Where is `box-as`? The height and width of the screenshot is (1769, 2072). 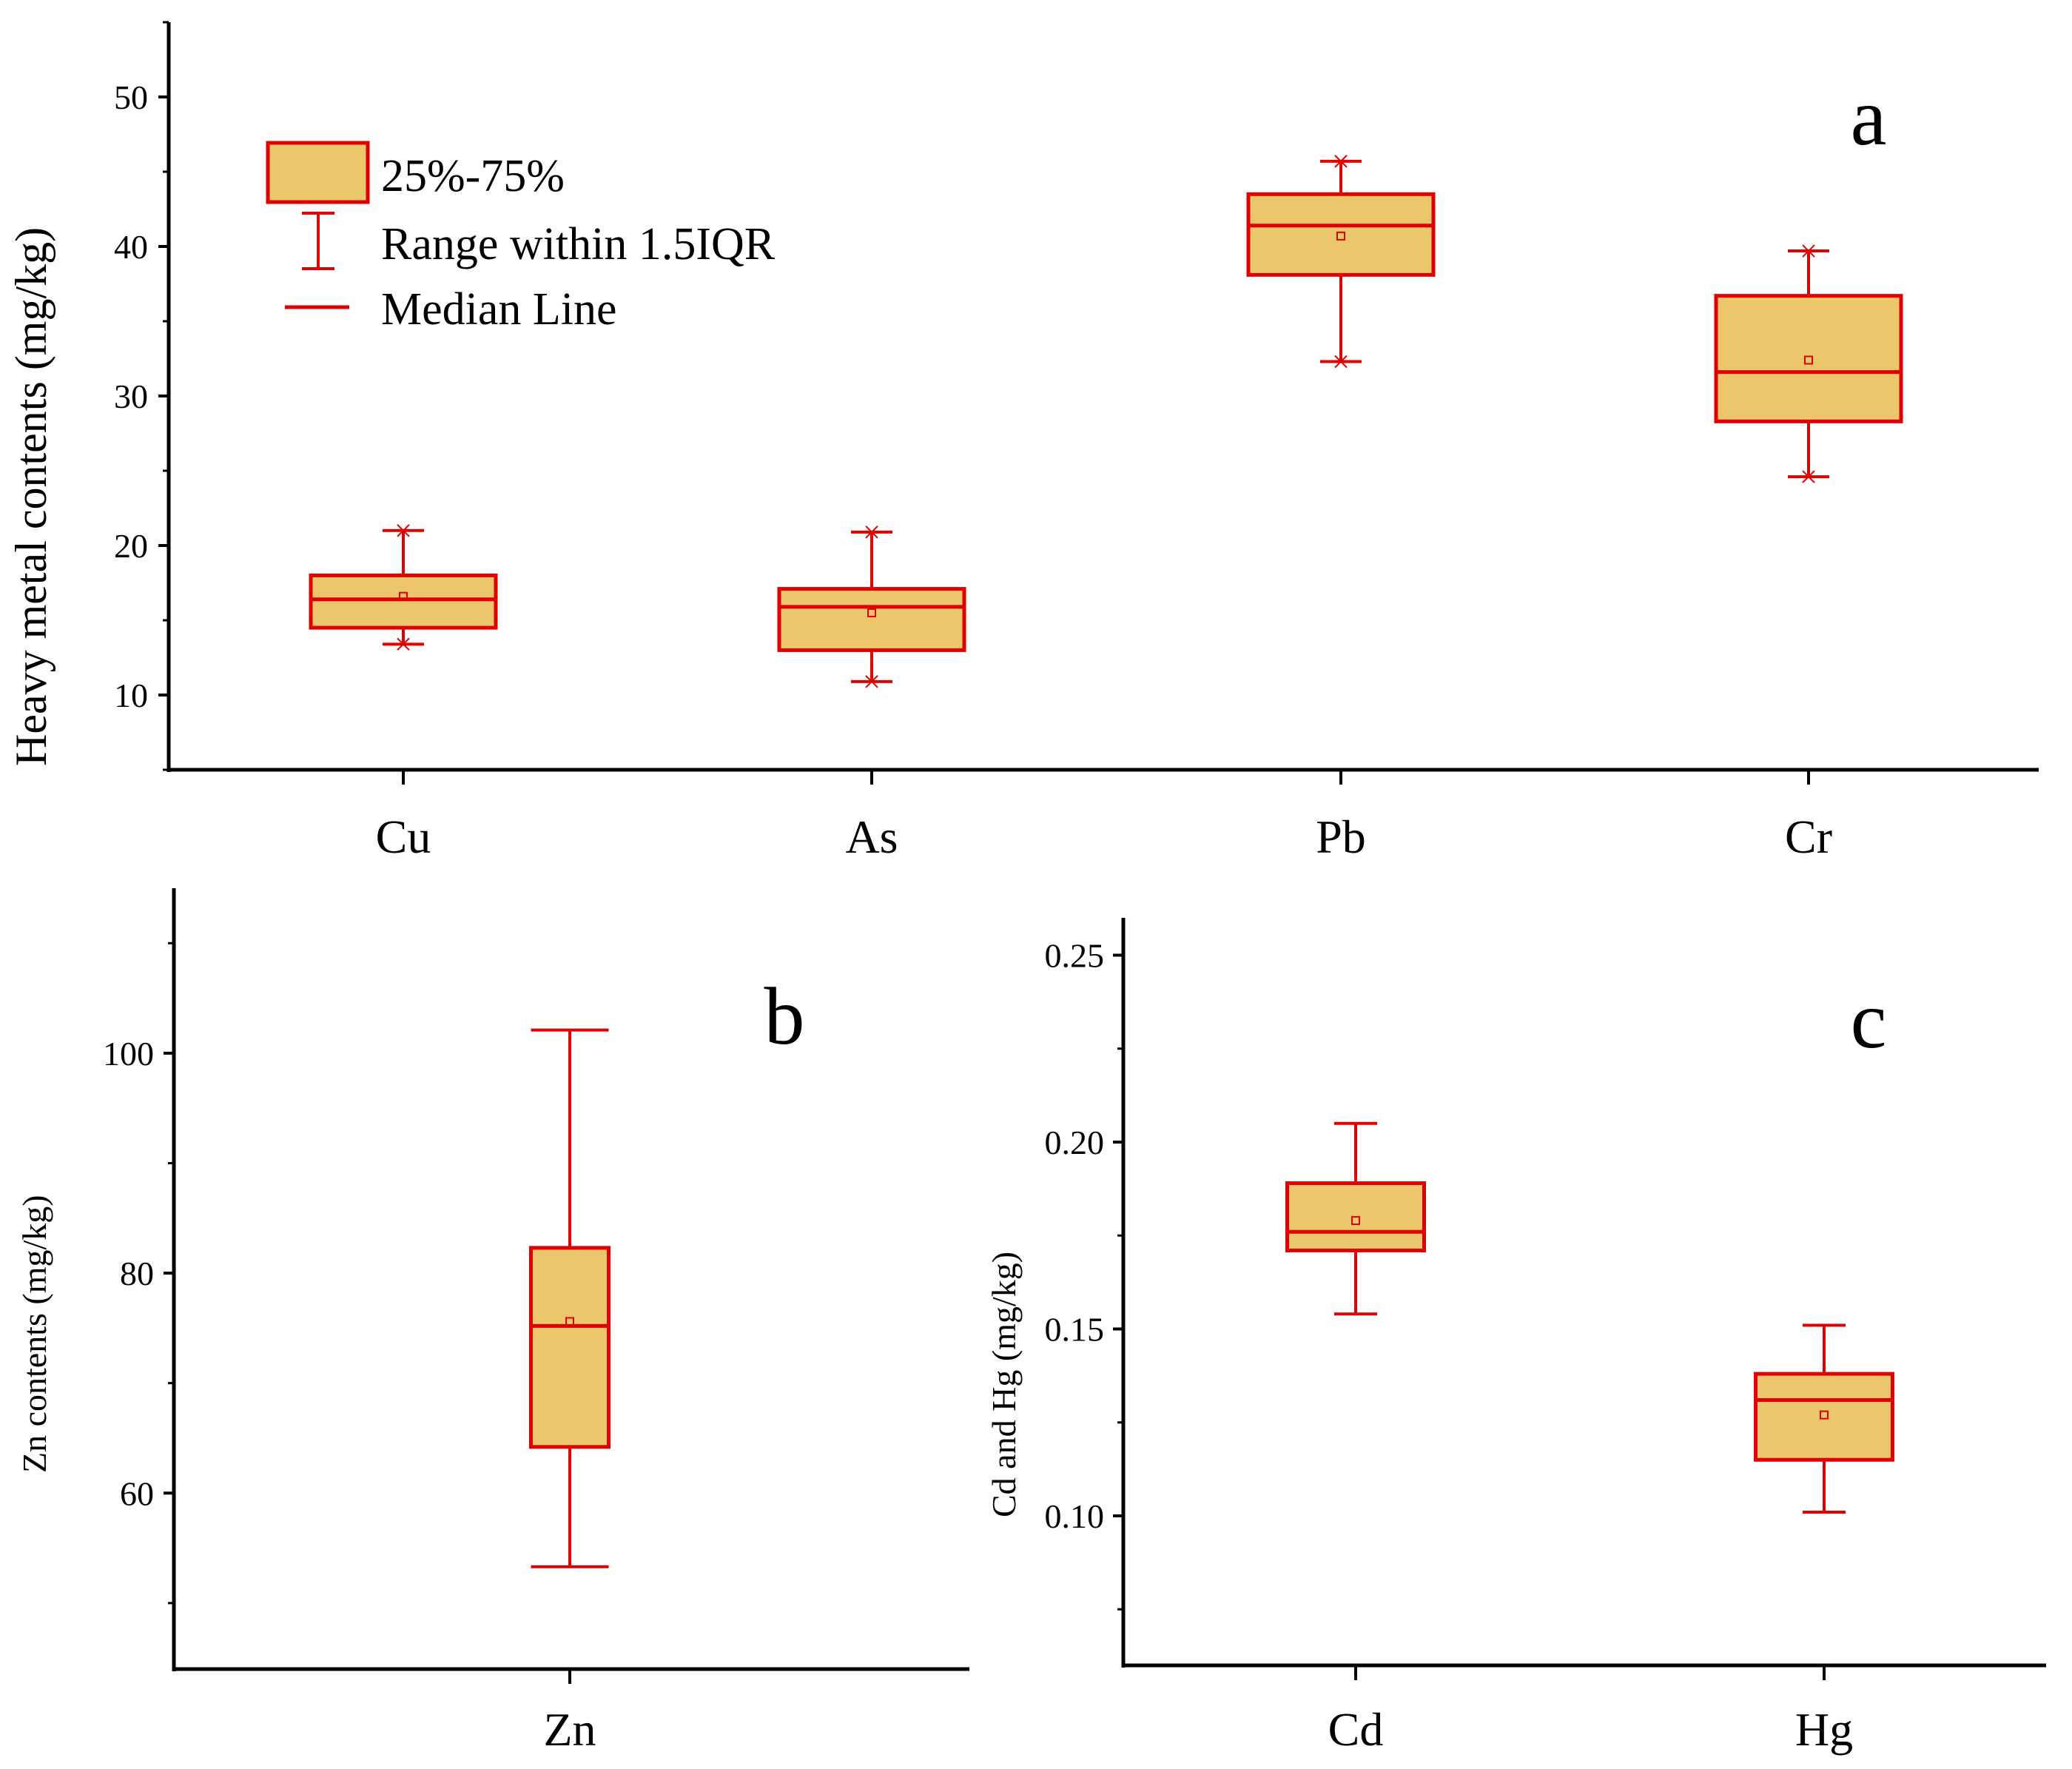 box-as is located at coordinates (871, 620).